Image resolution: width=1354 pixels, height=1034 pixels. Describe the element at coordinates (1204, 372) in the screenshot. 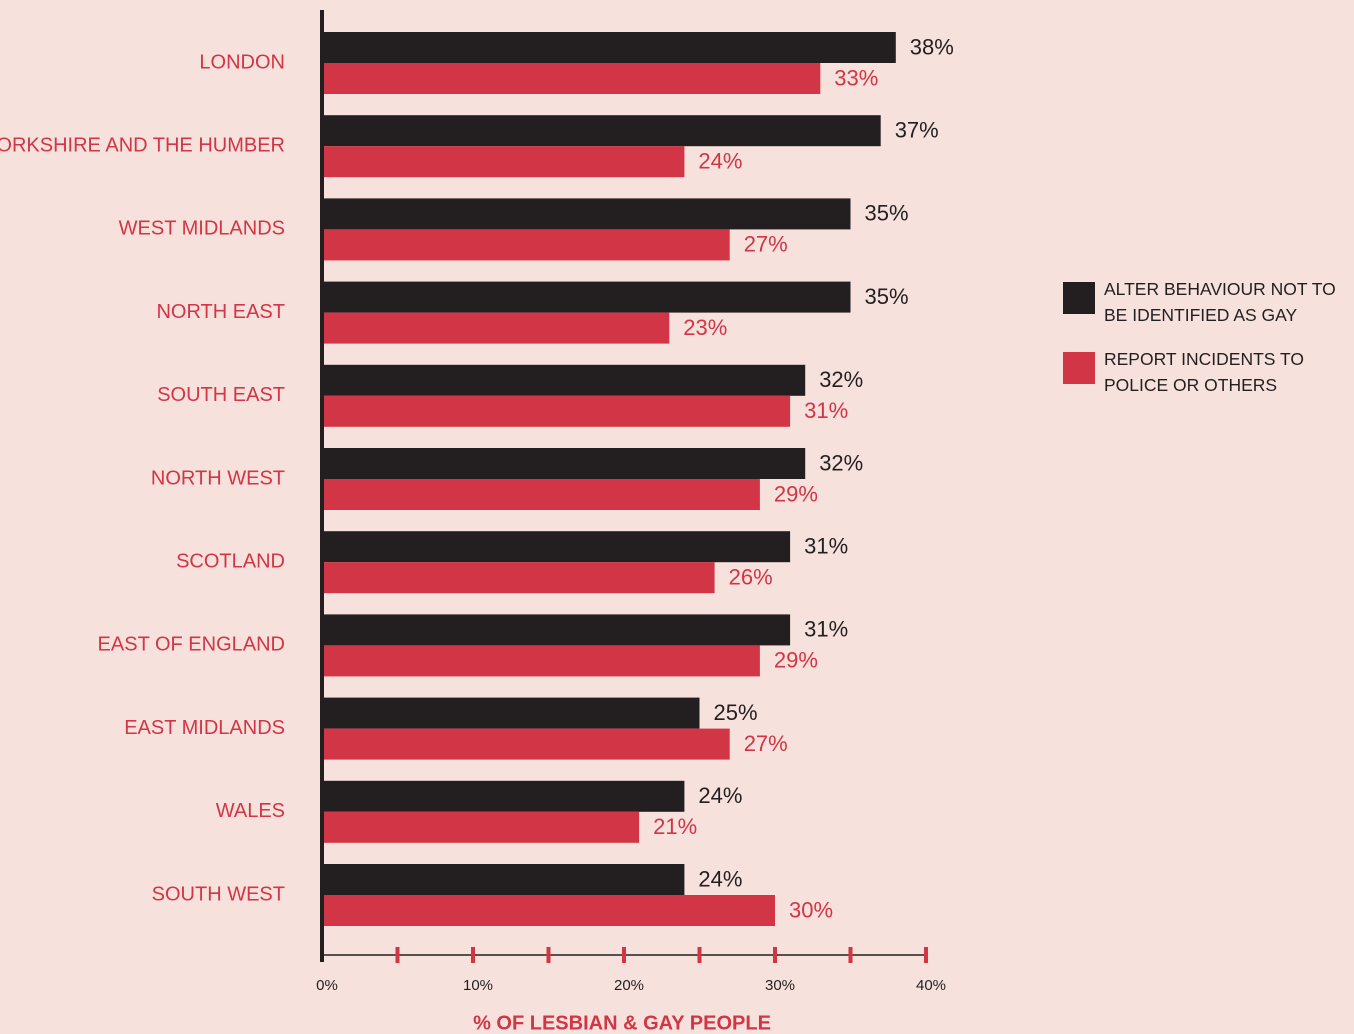

I see `legend-label: REPORT INCIDENTS TO POLICE OR OTHERS` at that location.